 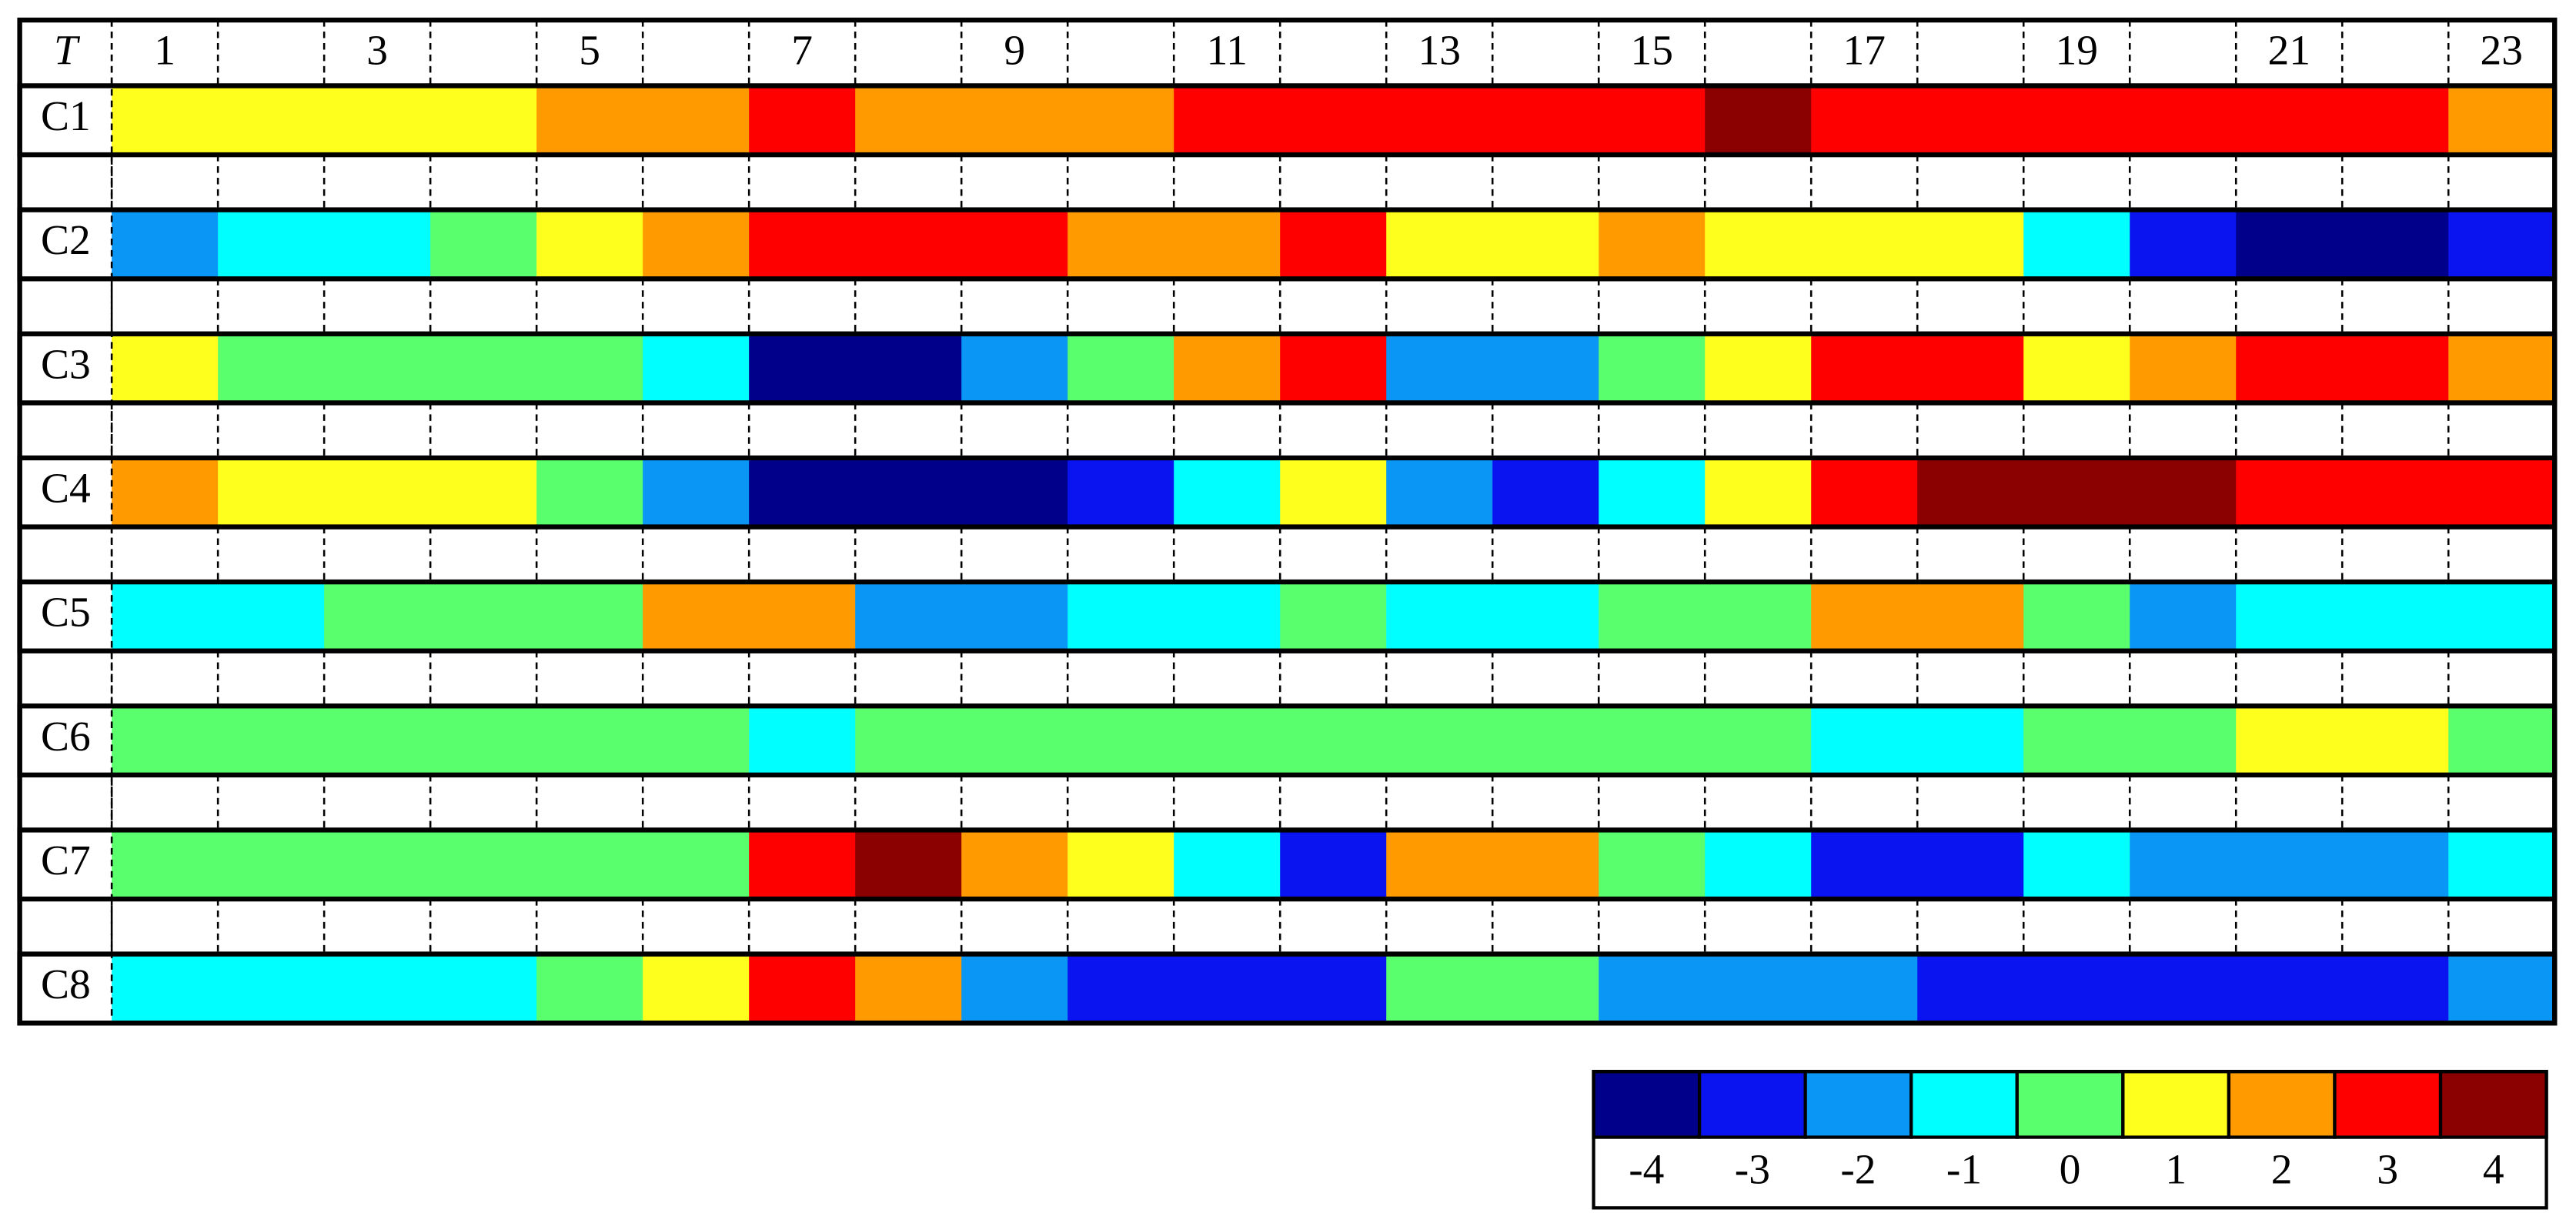 I want to click on column-label: 23, so click(x=2502, y=51).